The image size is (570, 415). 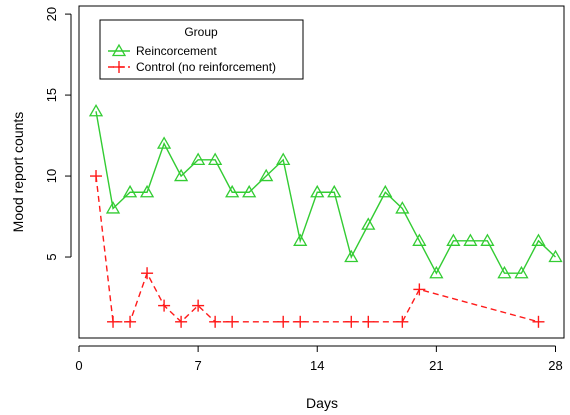 What do you see at coordinates (206, 67) in the screenshot?
I see `legend-label-control: Control (no reinforcement)` at bounding box center [206, 67].